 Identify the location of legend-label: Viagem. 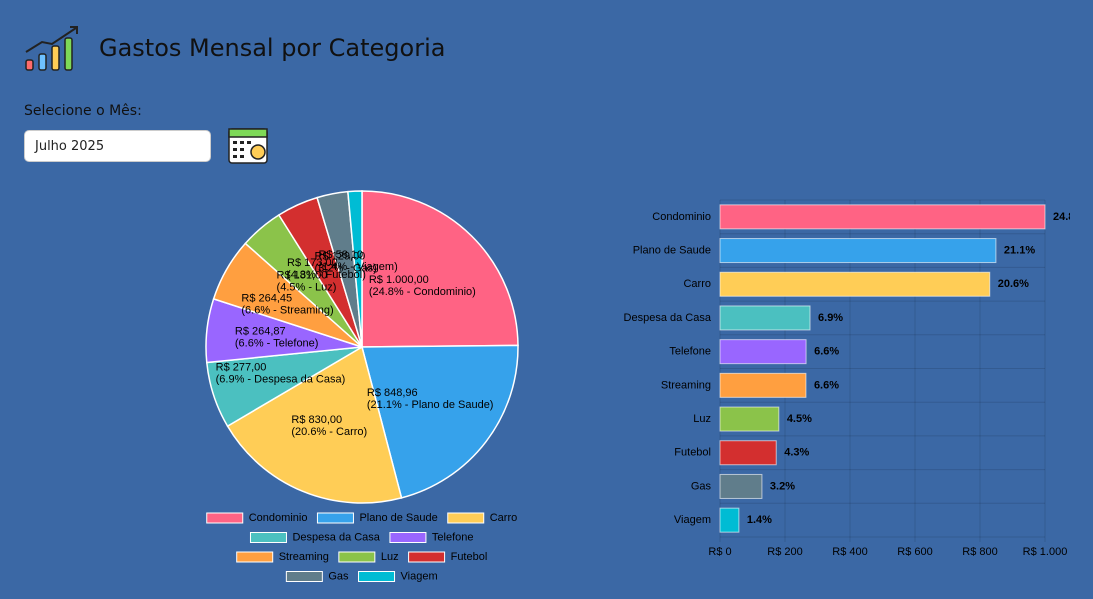
(419, 576).